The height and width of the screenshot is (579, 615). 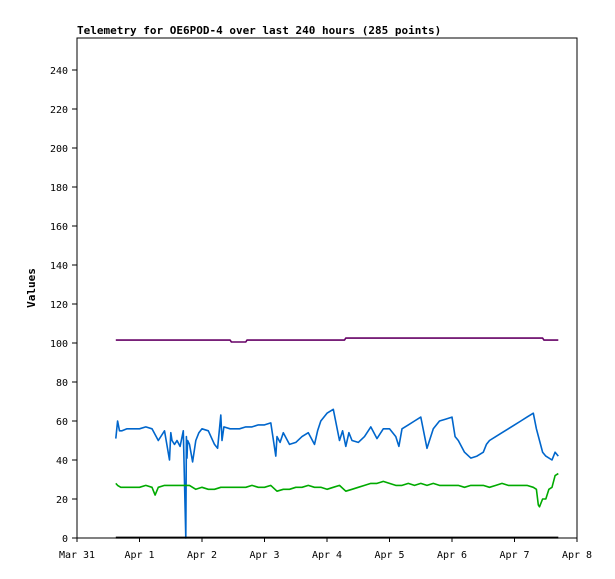 What do you see at coordinates (514, 555) in the screenshot?
I see `x-tick-label: Apr 7` at bounding box center [514, 555].